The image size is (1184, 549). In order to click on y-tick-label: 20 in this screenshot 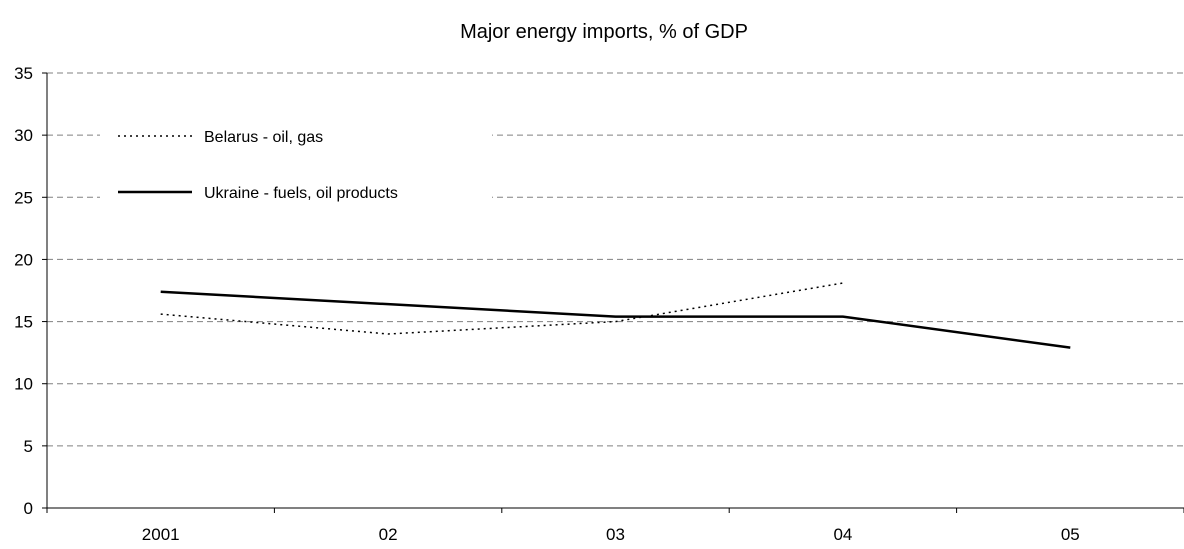, I will do `click(23, 259)`.